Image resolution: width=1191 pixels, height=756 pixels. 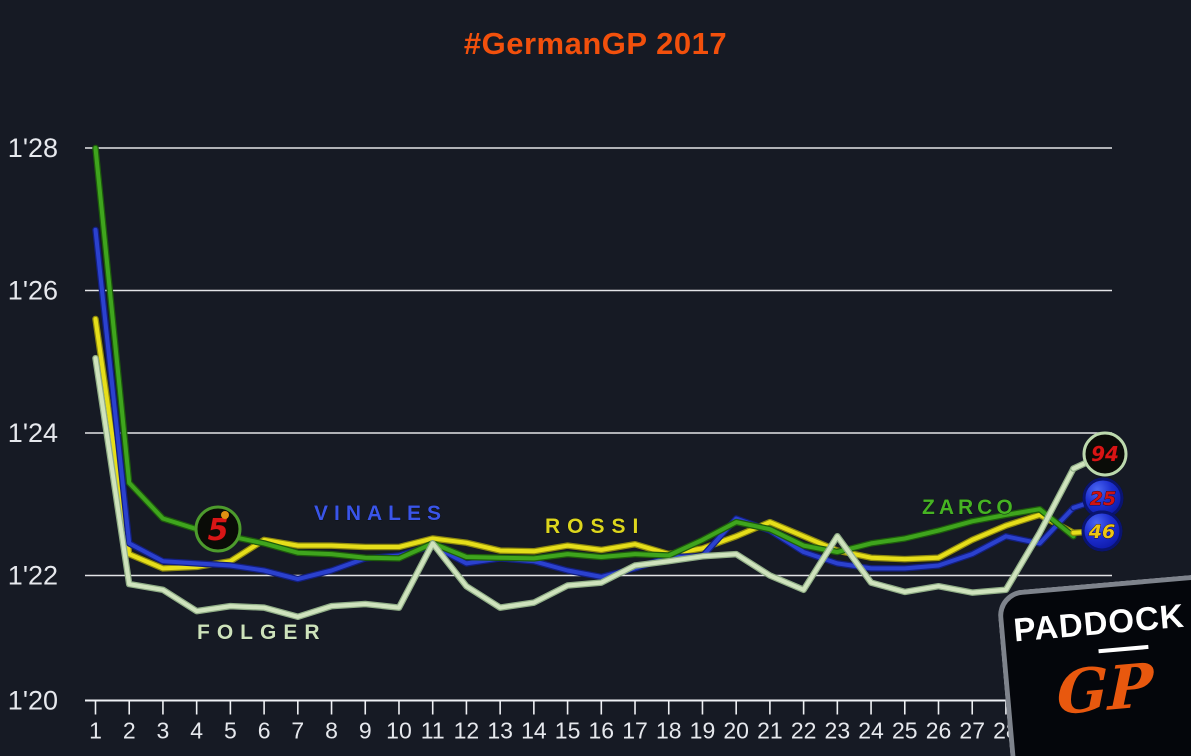 What do you see at coordinates (1105, 690) in the screenshot?
I see `paddockgp-logo-gp: GP` at bounding box center [1105, 690].